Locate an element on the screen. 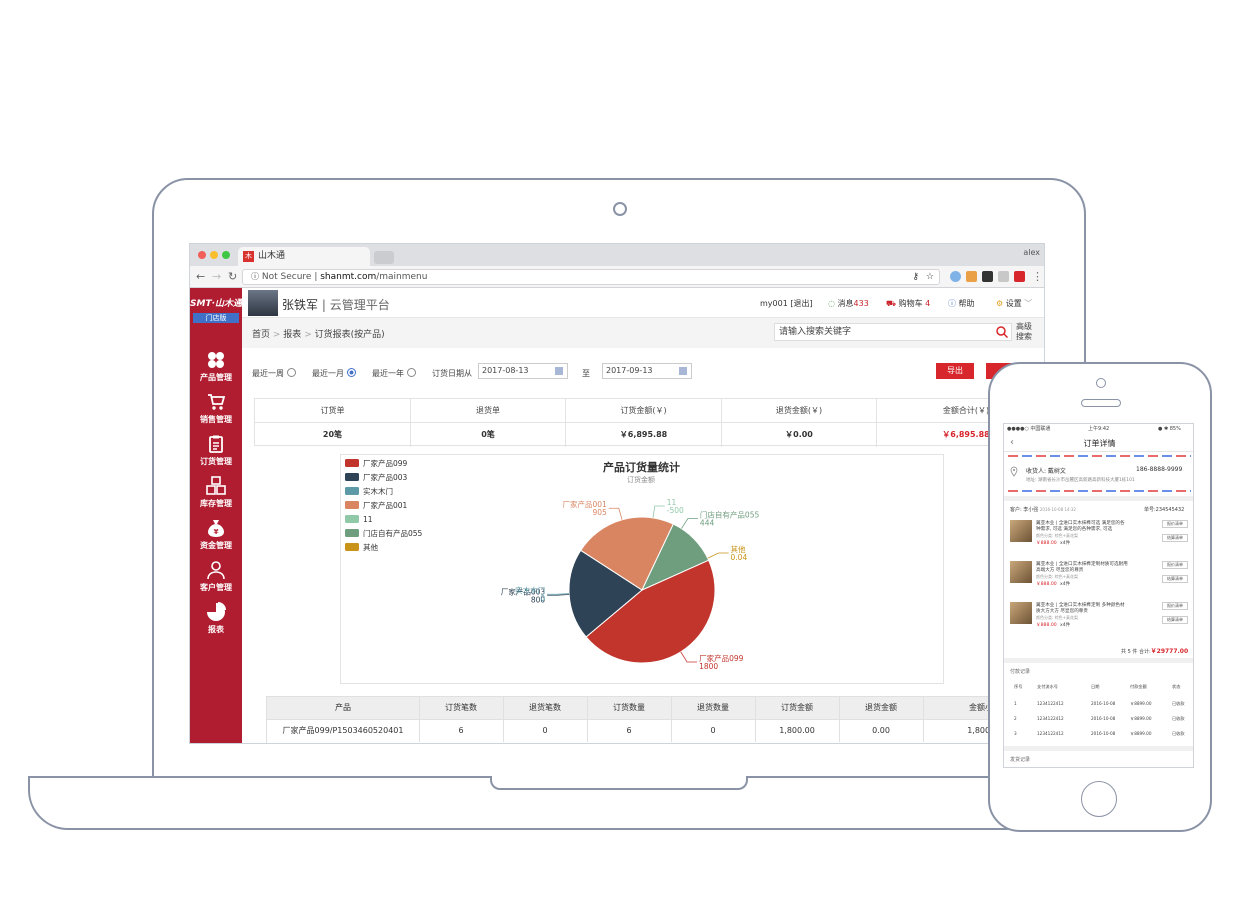 This screenshot has height=899, width=1238. payment-cell: 2 is located at coordinates (1015, 718).